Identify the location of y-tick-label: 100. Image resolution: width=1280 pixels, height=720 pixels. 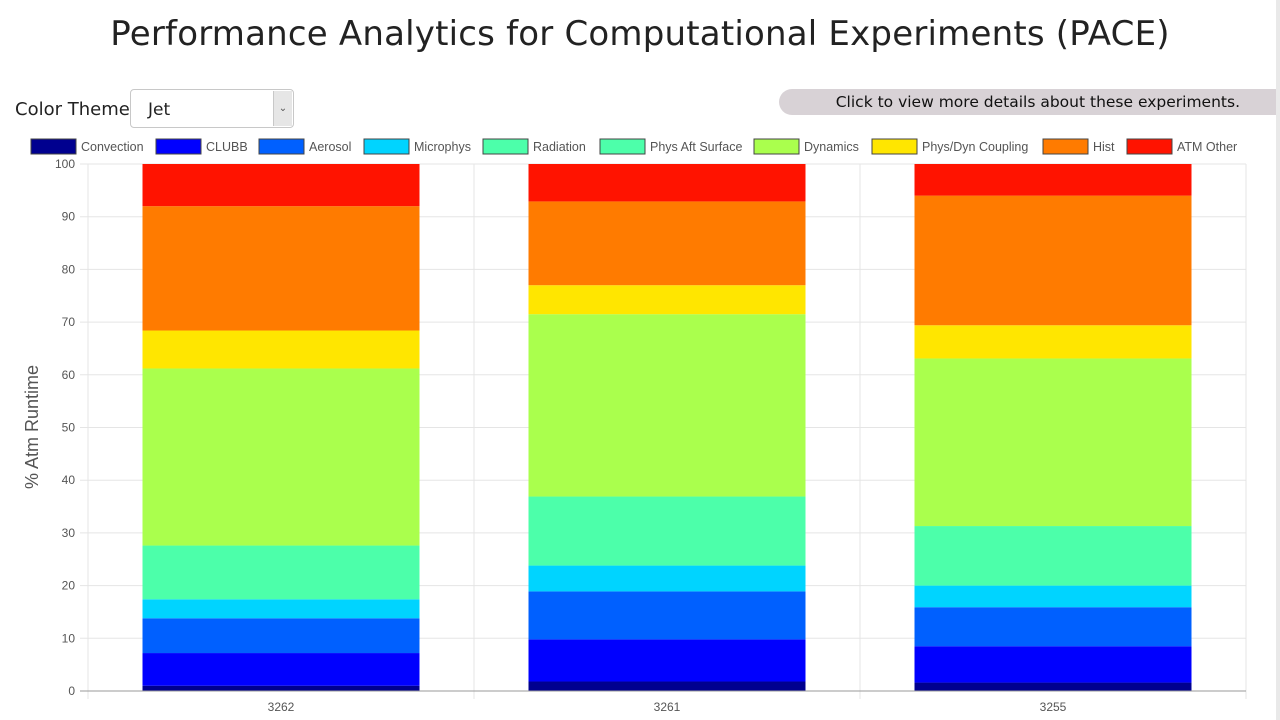
(65, 164).